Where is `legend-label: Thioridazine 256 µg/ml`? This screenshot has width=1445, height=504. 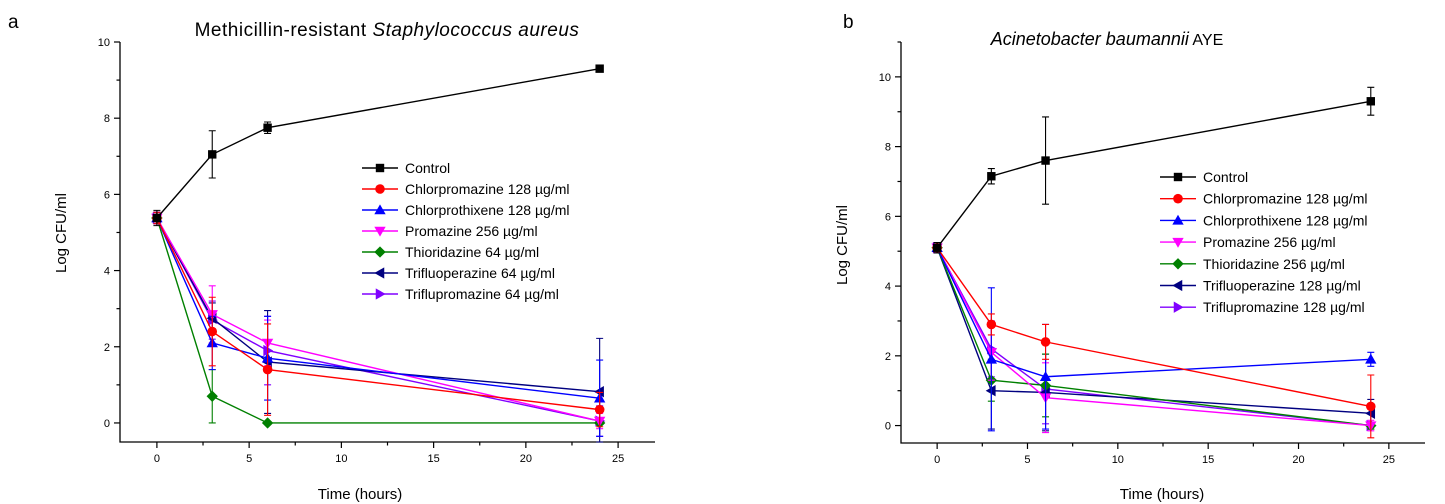 legend-label: Thioridazine 256 µg/ml is located at coordinates (1274, 264).